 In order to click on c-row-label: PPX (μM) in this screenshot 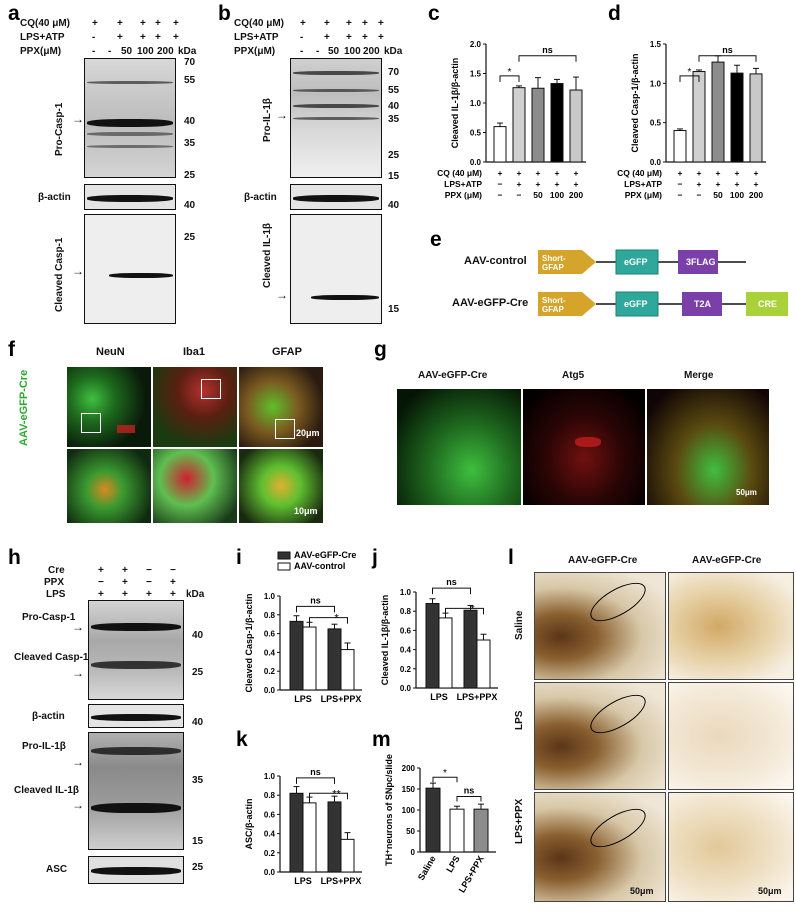, I will do `click(463, 195)`.